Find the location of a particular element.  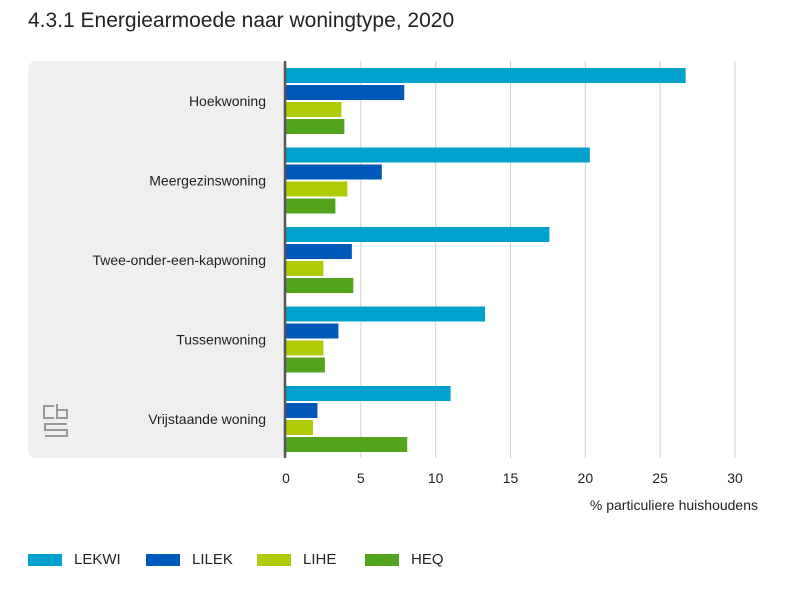

legend-item-lihe: LIHE is located at coordinates (296, 559).